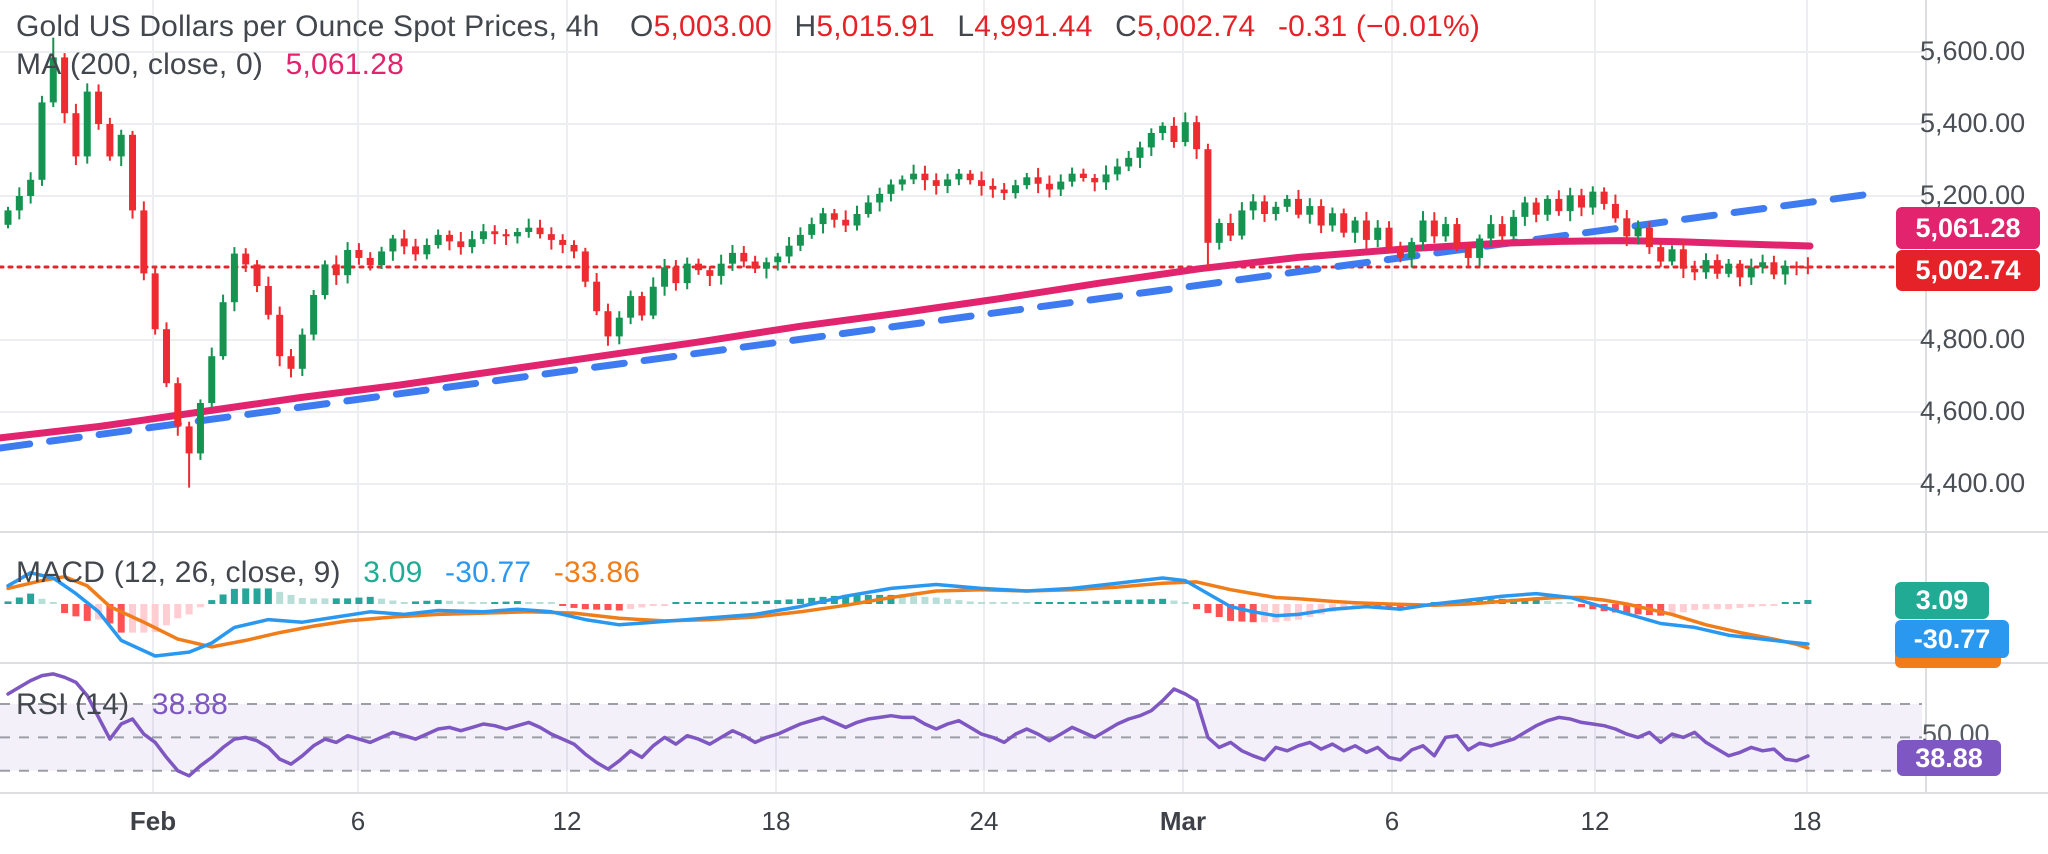  I want to click on macd-line-value: -30.77, so click(488, 572).